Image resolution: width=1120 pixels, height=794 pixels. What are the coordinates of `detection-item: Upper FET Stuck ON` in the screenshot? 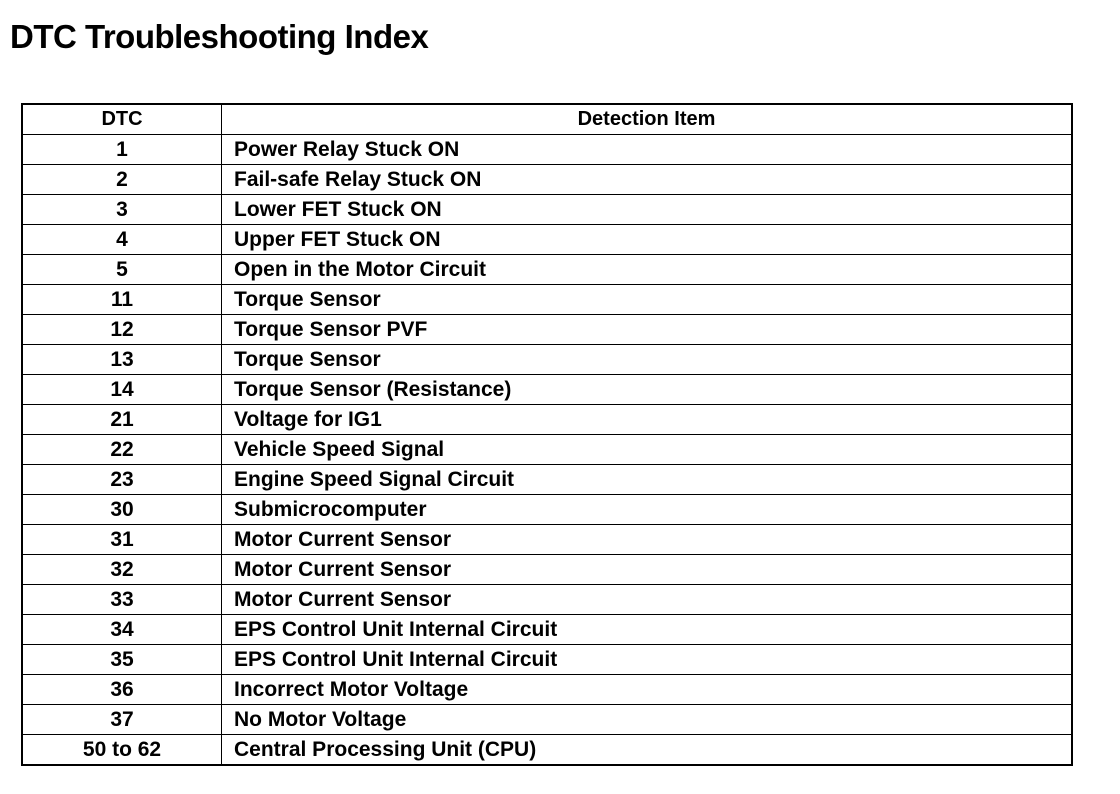 It's located at (647, 239).